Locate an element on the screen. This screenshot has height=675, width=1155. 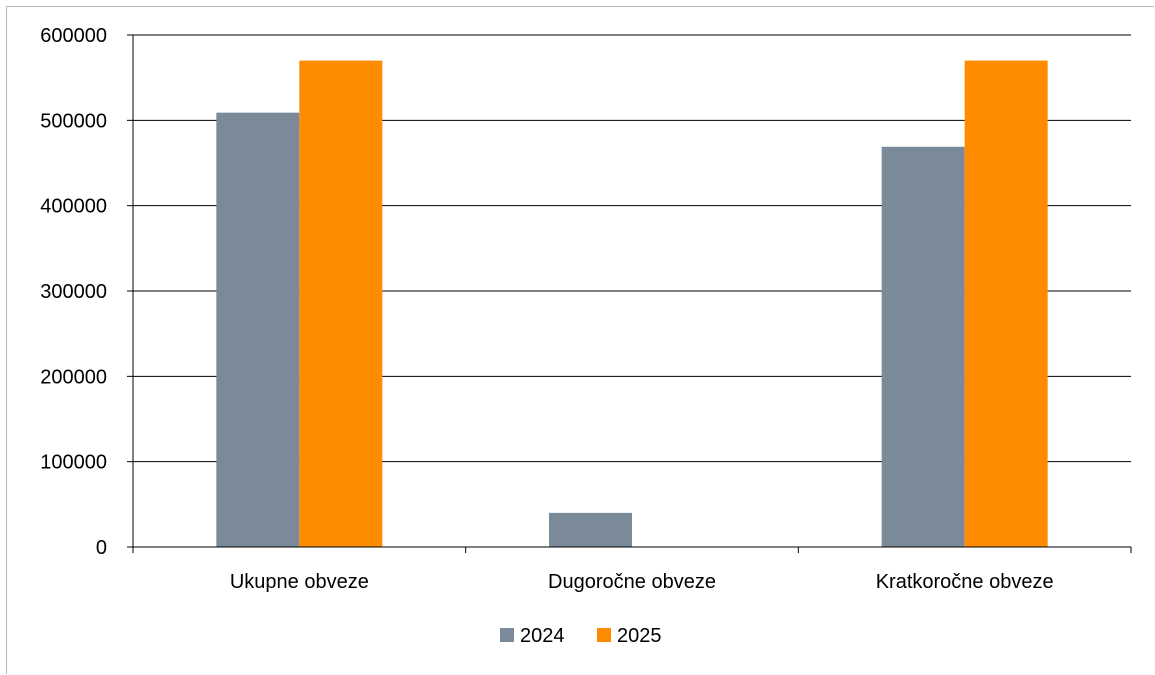
y-tick-labels: 0 100000 200000 300000 400000 500000 600000 is located at coordinates (73, 292).